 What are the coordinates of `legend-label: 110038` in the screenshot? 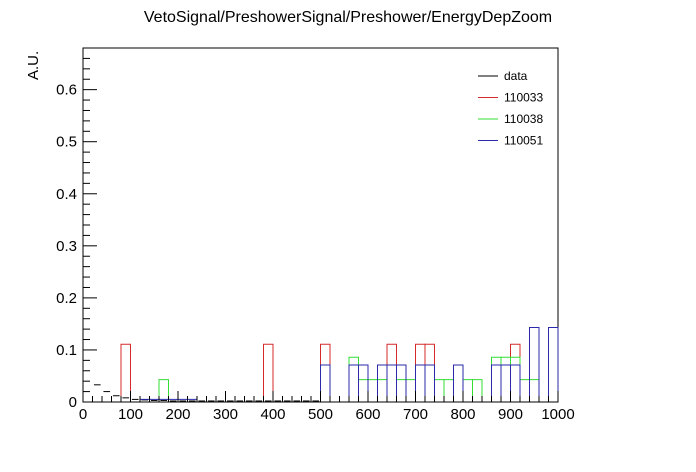 It's located at (523, 119).